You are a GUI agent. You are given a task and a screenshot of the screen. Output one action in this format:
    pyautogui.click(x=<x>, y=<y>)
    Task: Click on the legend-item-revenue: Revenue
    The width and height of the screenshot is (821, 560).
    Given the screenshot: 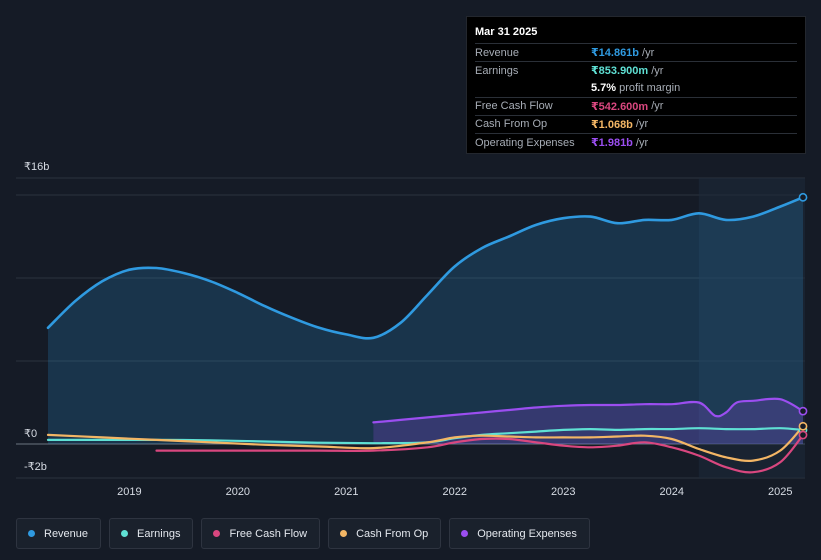 What is the action you would take?
    pyautogui.click(x=59, y=533)
    